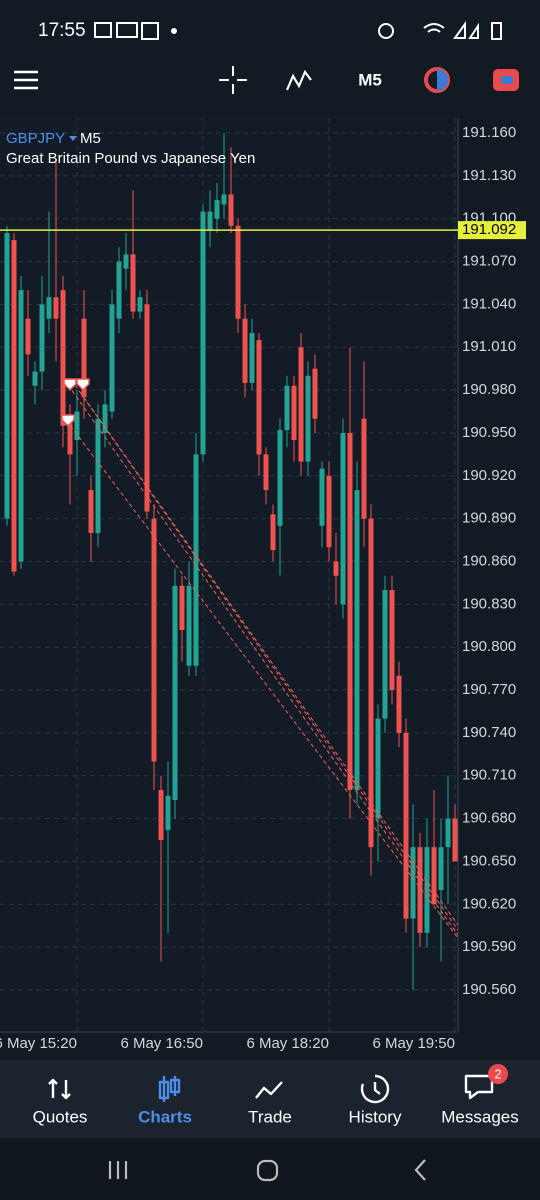 This screenshot has height=1200, width=540. Describe the element at coordinates (489, 603) in the screenshot. I see `y-tick-label: 190.830` at that location.